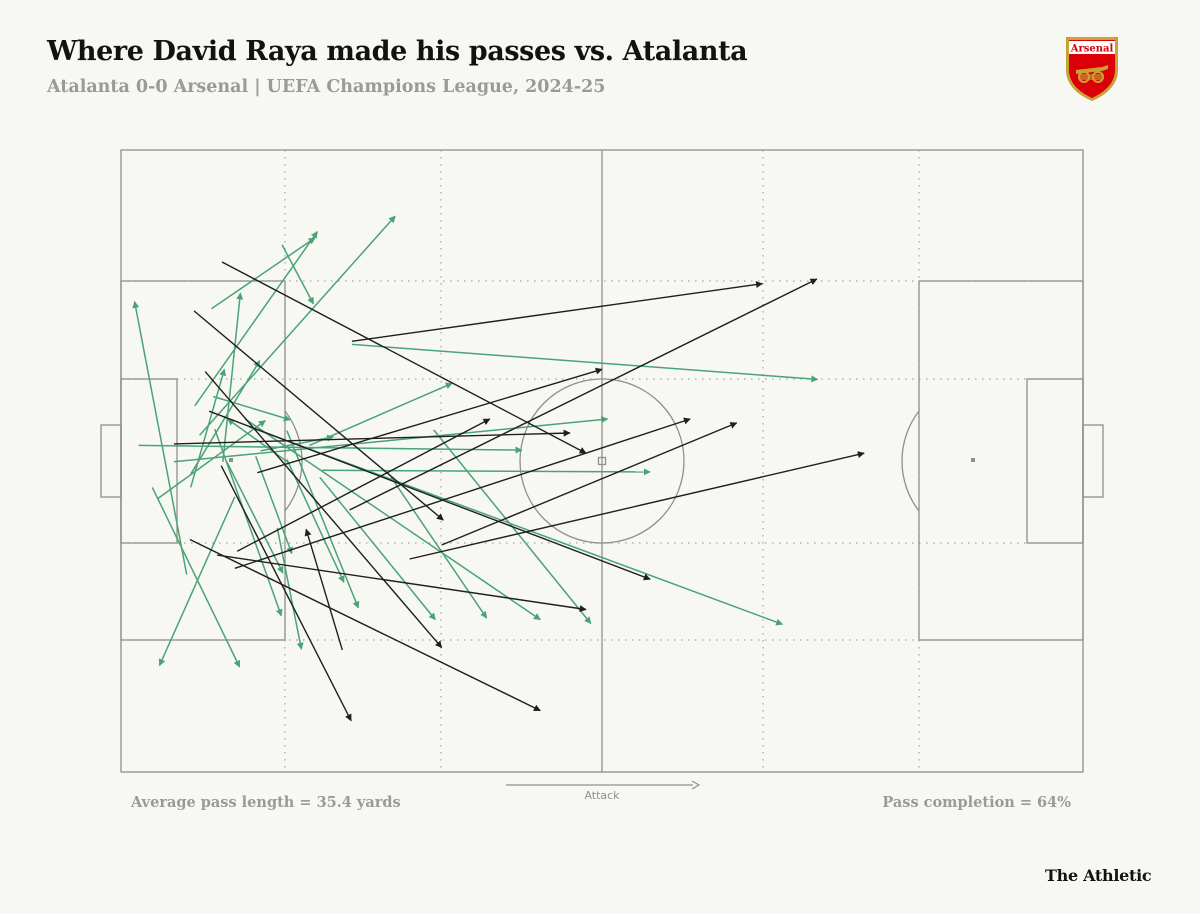 The height and width of the screenshot is (914, 1200). I want to click on right-penalty-spot, so click(973, 460).